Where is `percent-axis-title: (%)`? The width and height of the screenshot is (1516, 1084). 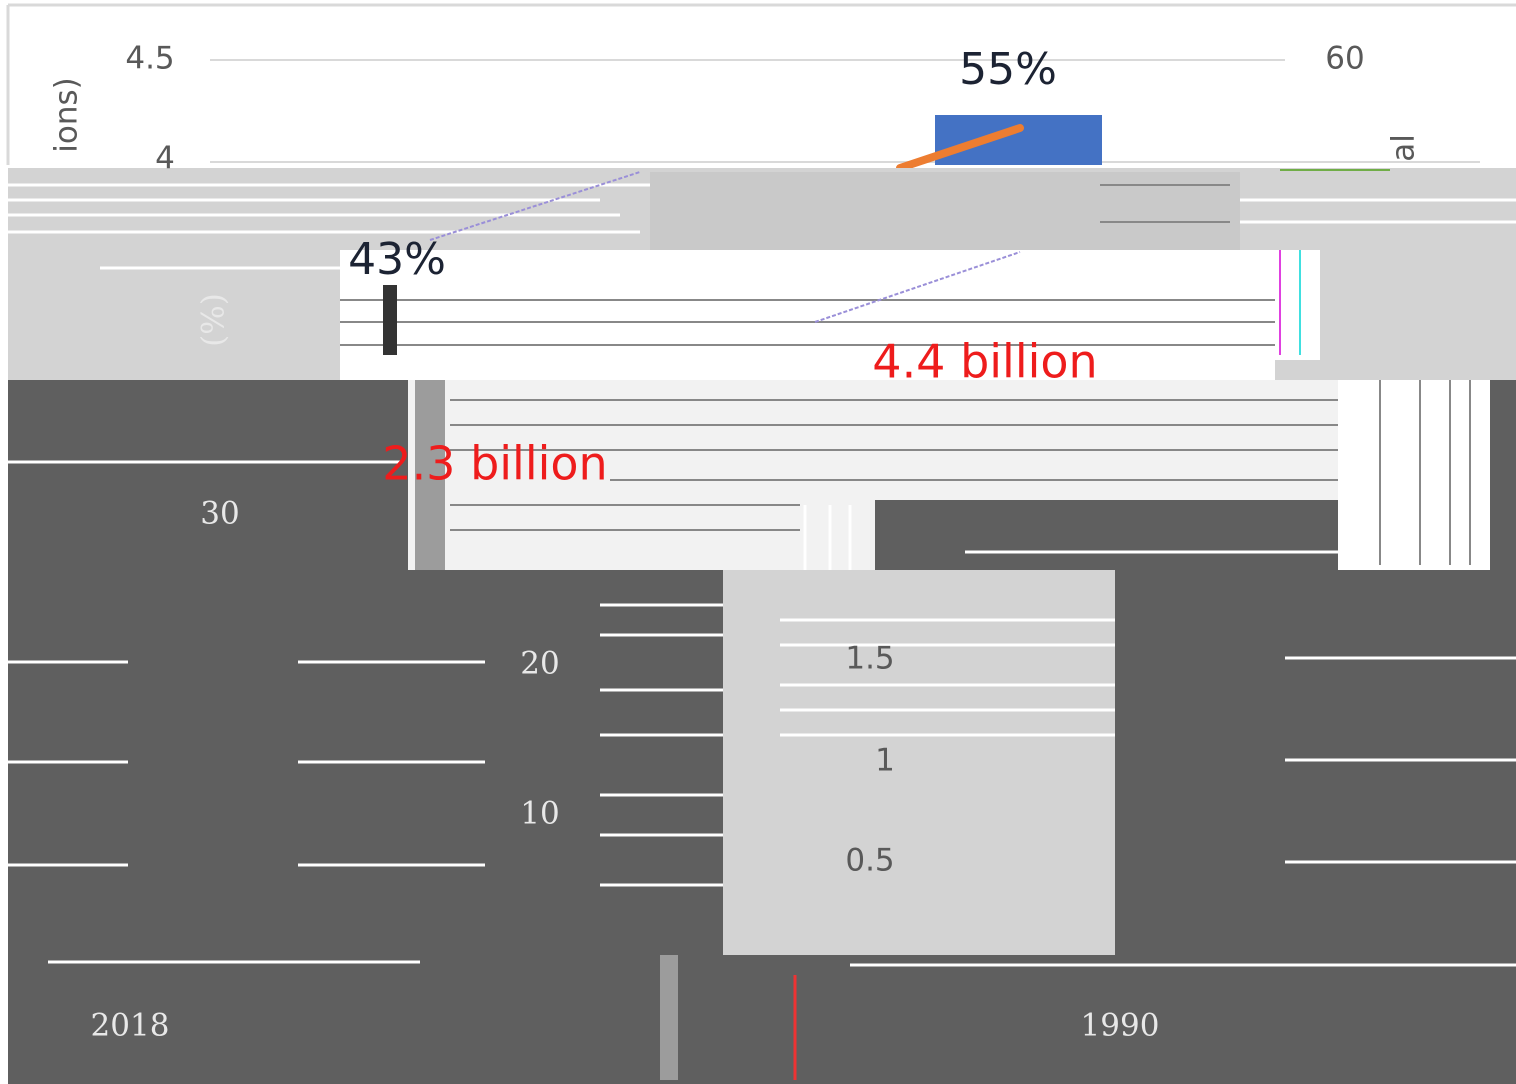 percent-axis-title: (%) is located at coordinates (214, 320).